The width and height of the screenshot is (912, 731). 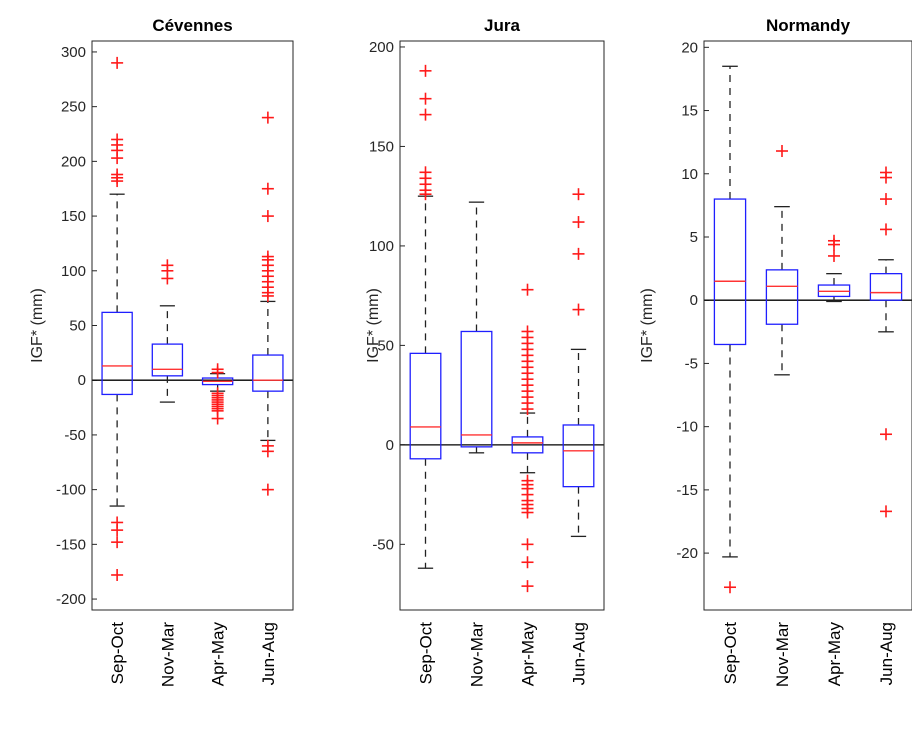 I want to click on y-tick-label: 300, so click(x=73, y=52).